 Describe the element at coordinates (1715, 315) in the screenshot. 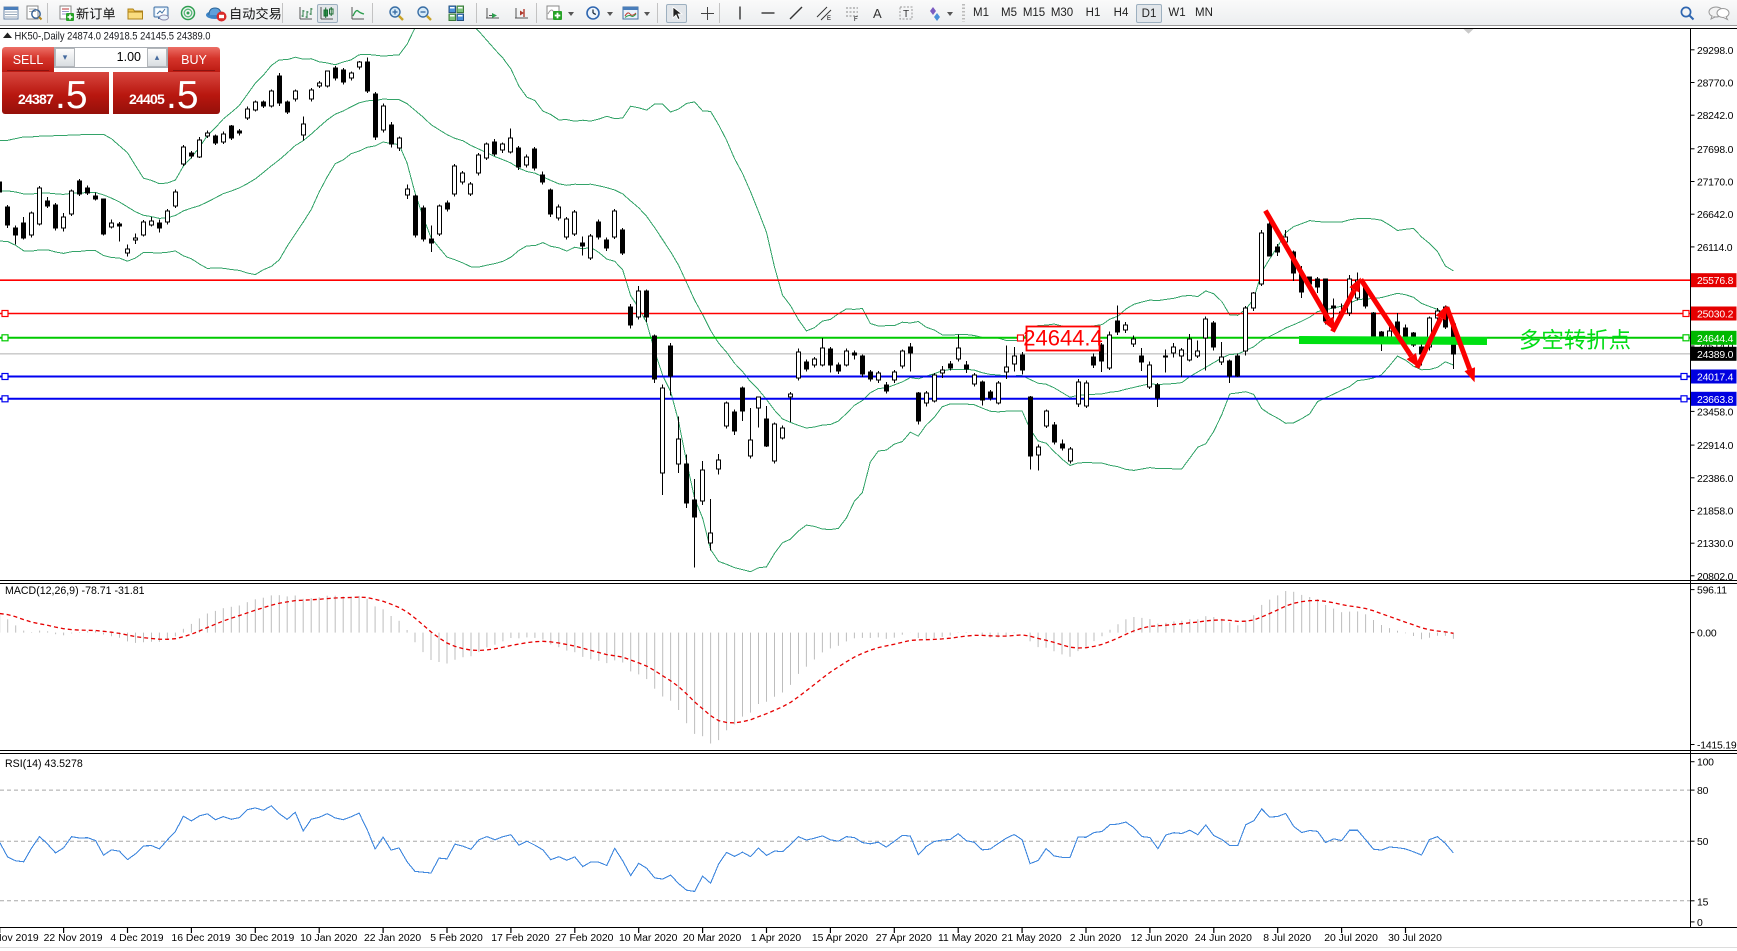

I see `svg-text: 25030.2` at that location.